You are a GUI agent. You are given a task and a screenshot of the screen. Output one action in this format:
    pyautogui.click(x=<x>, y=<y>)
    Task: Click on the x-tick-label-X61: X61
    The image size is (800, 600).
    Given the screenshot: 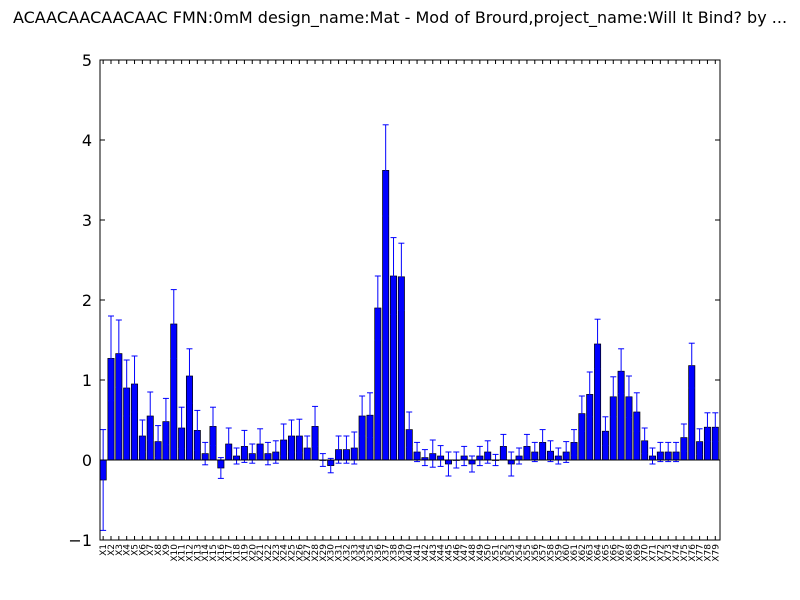 What is the action you would take?
    pyautogui.click(x=575, y=553)
    